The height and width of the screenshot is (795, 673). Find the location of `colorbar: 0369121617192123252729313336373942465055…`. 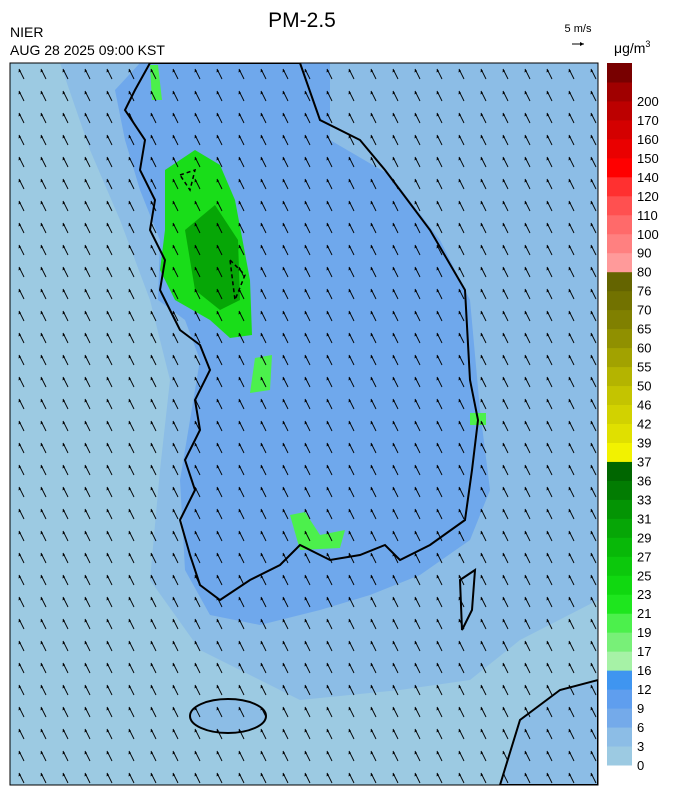

colorbar: 0369121617192123252729313336373942465055… is located at coordinates (633, 418).